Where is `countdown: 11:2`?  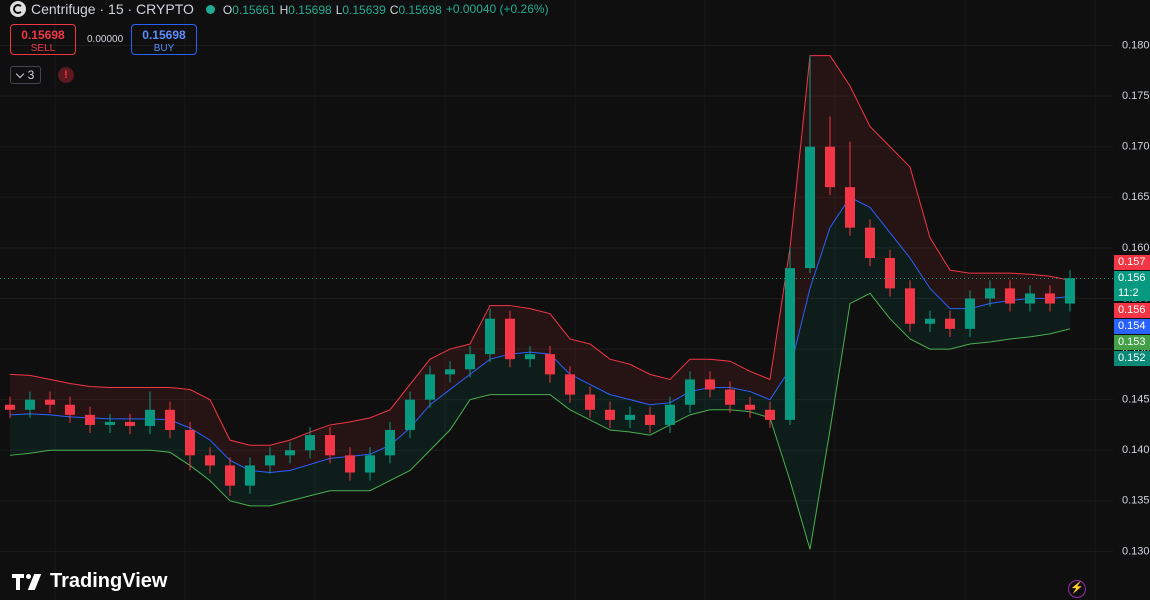 countdown: 11:2 is located at coordinates (1128, 293).